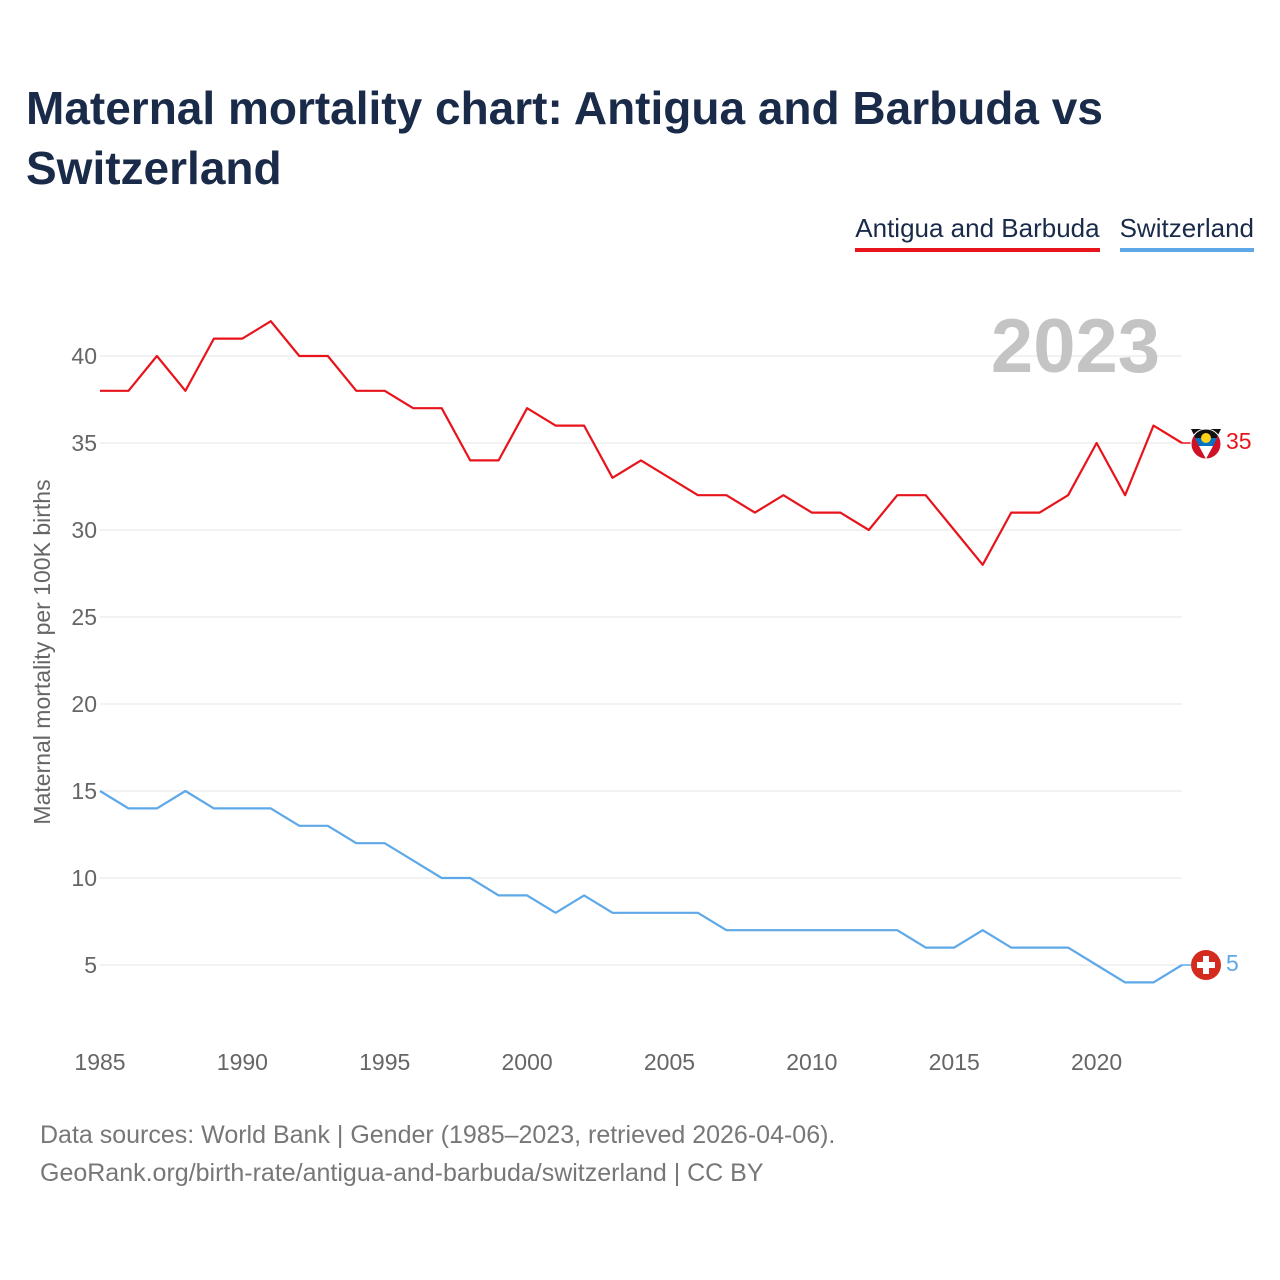  Describe the element at coordinates (1206, 444) in the screenshot. I see `antigua-flag-icon` at that location.